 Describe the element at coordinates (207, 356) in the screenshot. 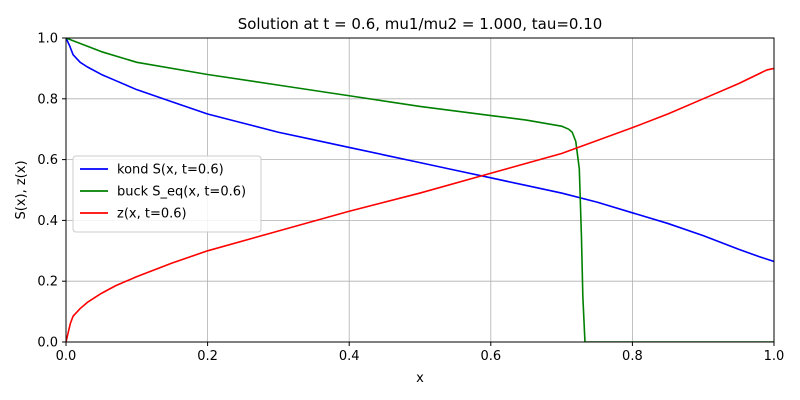

I see `x-tick-label: 0.2` at that location.